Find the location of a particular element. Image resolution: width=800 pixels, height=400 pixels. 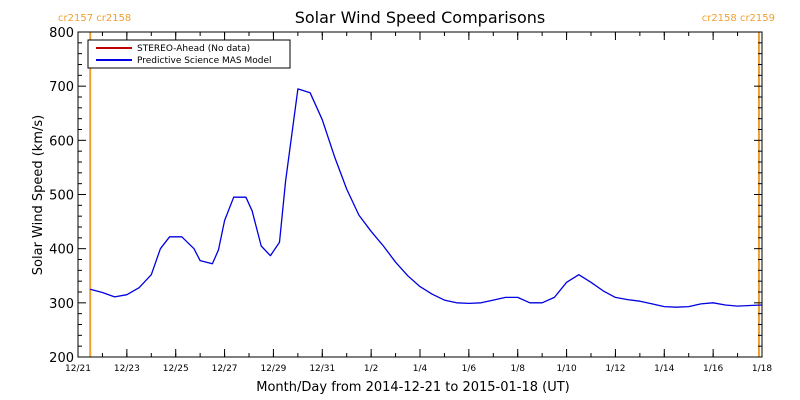

x-tick-label: 1/10 is located at coordinates (566, 369).